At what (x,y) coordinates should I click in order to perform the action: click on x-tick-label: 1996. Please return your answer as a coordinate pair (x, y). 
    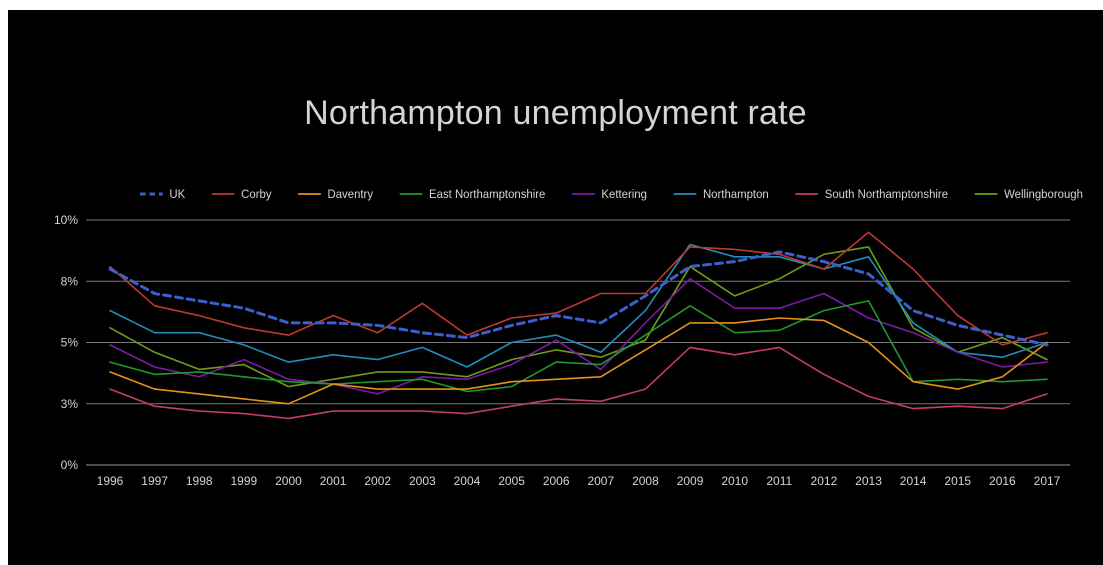
    Looking at the image, I should click on (110, 481).